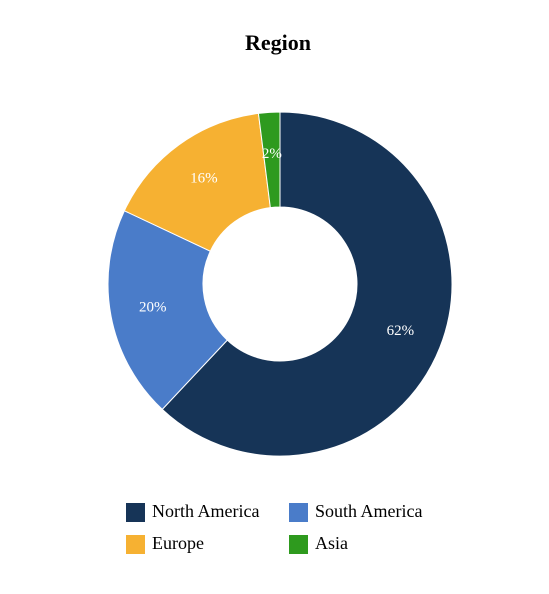 The image size is (549, 594). I want to click on chart-title: Region, so click(278, 42).